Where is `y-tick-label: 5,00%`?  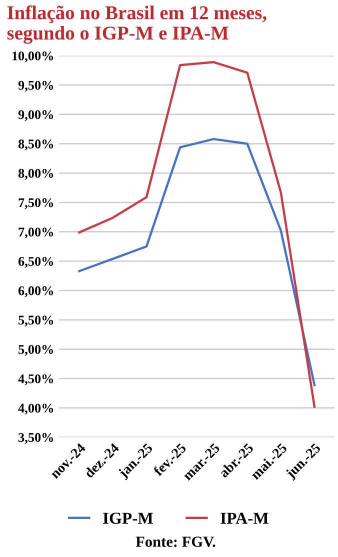 y-tick-label: 5,00% is located at coordinates (36, 350).